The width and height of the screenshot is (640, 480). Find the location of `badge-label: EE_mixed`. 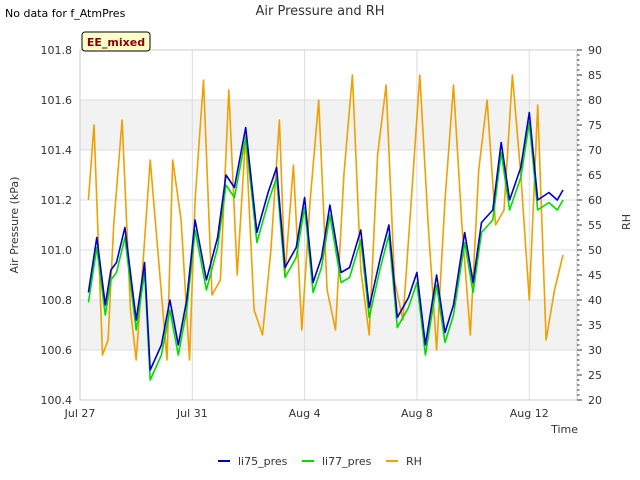

badge-label: EE_mixed is located at coordinates (116, 42).